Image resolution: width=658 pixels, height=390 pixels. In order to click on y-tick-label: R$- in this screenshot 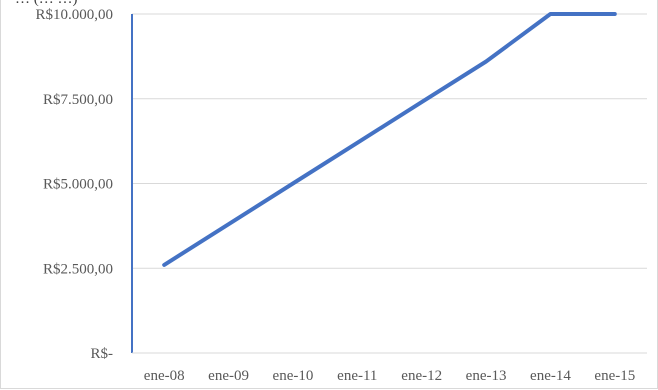, I will do `click(102, 354)`.